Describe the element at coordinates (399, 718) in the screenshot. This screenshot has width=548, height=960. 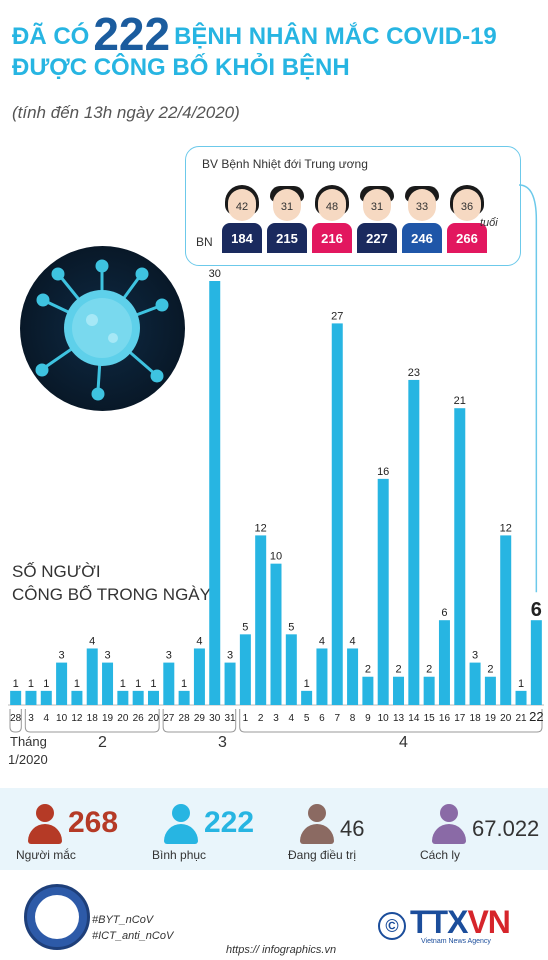
I see `day-tick-label: 13` at that location.